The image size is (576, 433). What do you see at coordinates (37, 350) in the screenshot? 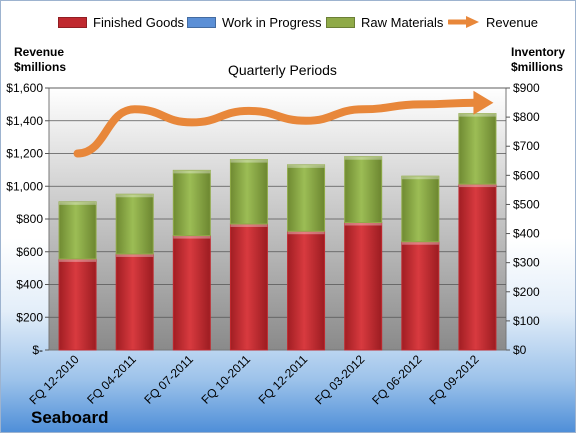
I see `left-tick-label: $-` at bounding box center [37, 350].